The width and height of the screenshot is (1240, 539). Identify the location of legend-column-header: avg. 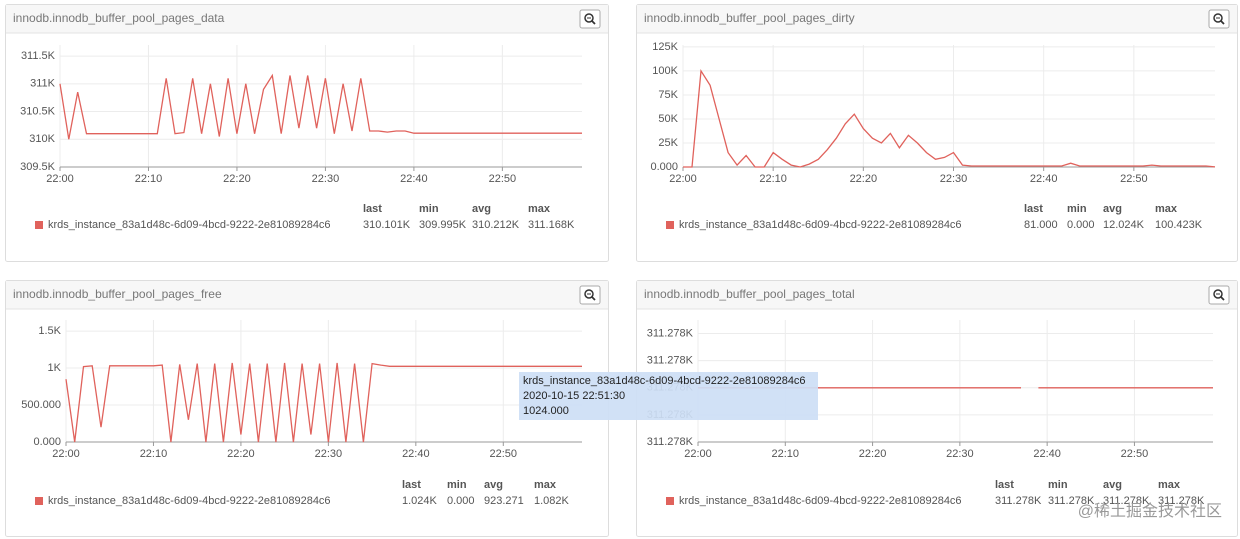
(481, 209).